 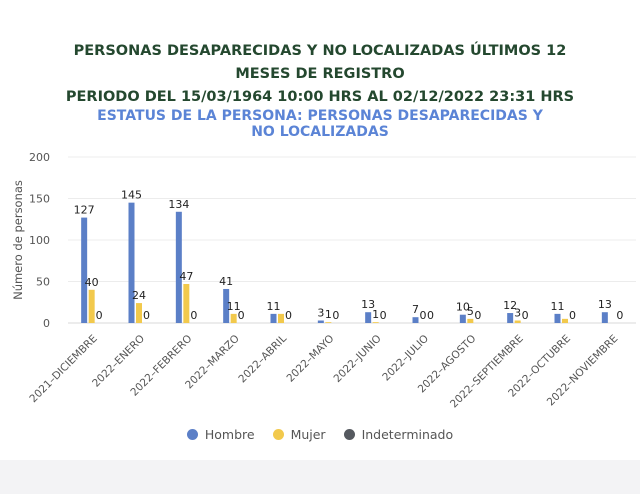 I want to click on data-label-hombre: 12, so click(x=510, y=305).